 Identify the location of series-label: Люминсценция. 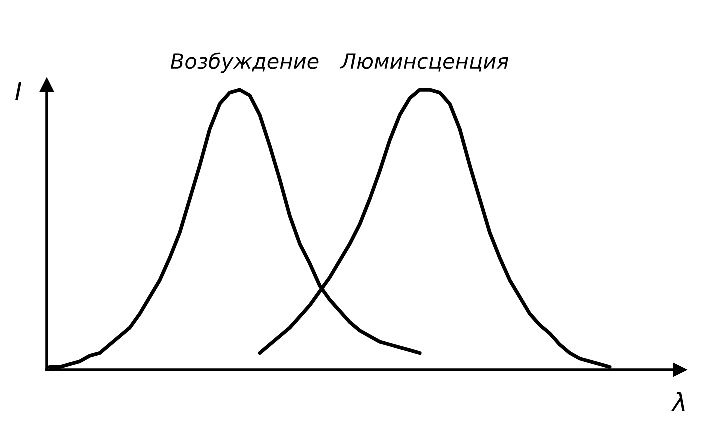
(424, 63).